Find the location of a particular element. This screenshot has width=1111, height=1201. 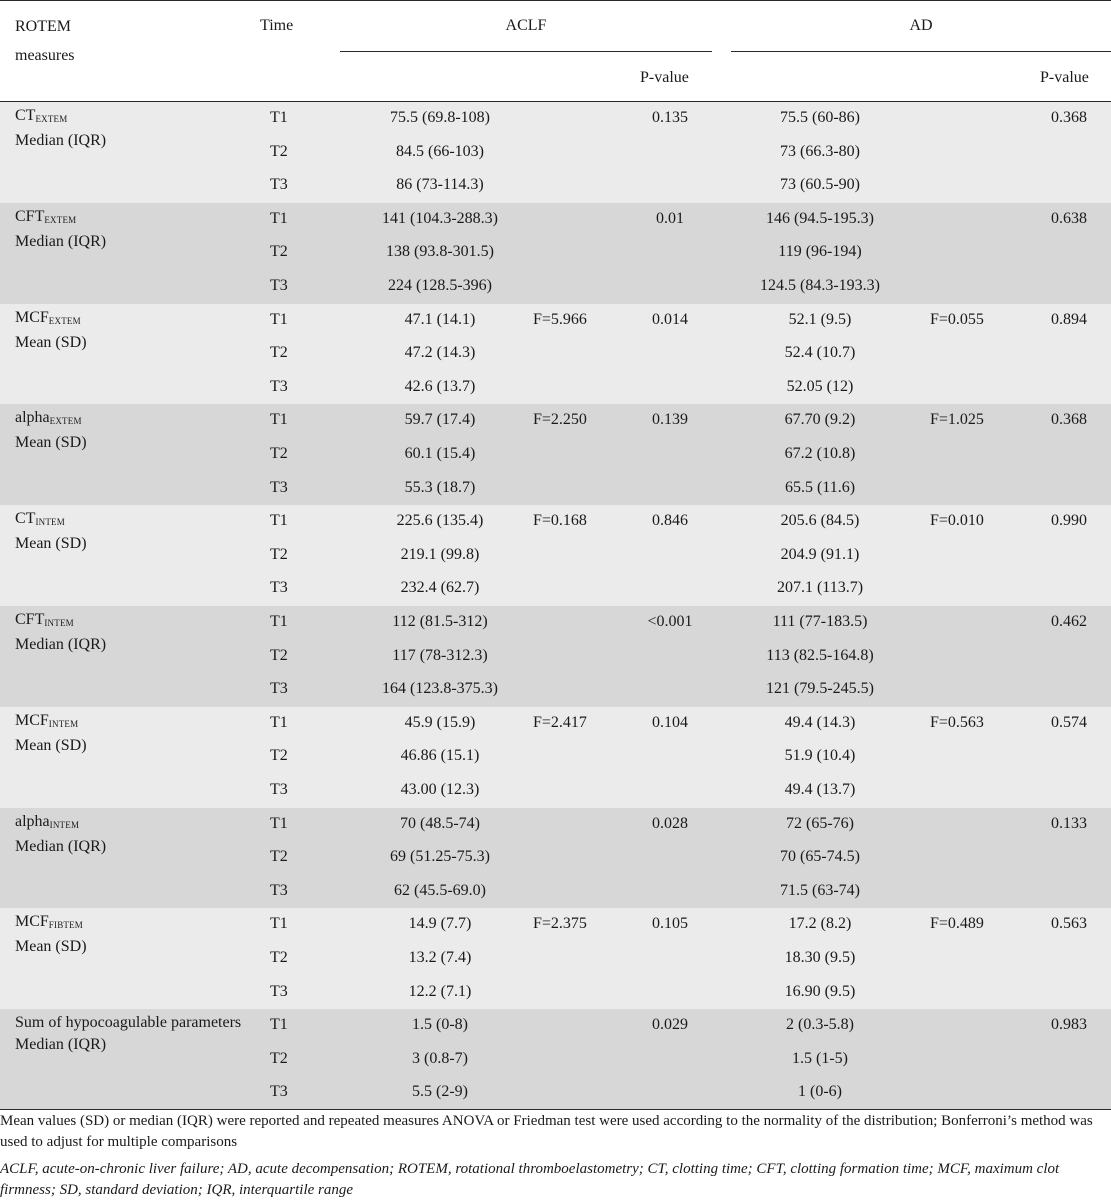

ad-value-cell: 1 (0-6) is located at coordinates (820, 1092).